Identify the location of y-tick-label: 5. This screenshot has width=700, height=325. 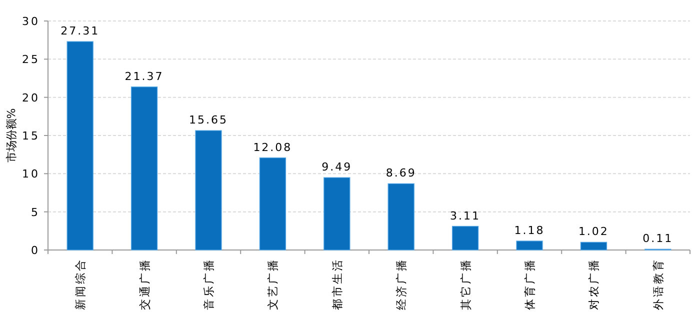
(35, 212).